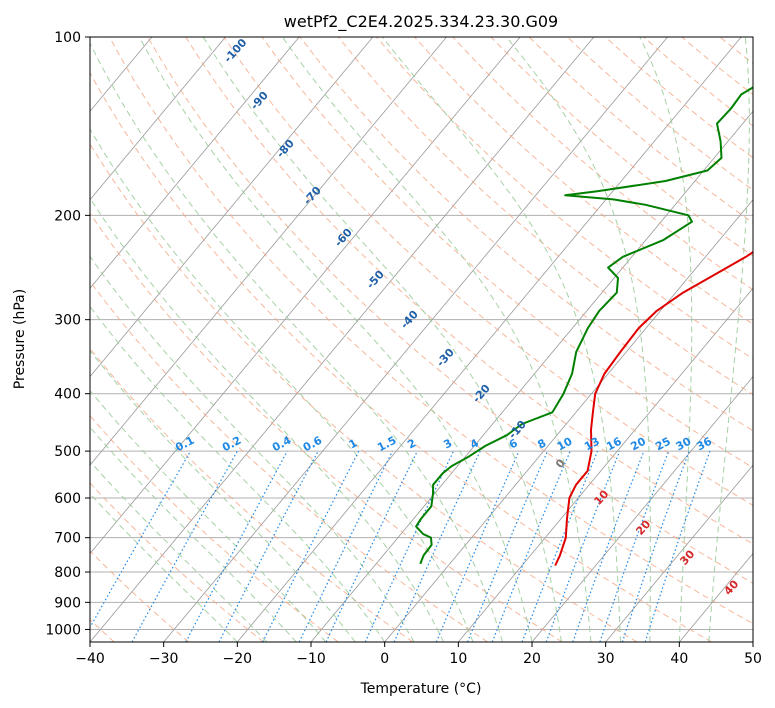  I want to click on x-tick-label: 40, so click(679, 659).